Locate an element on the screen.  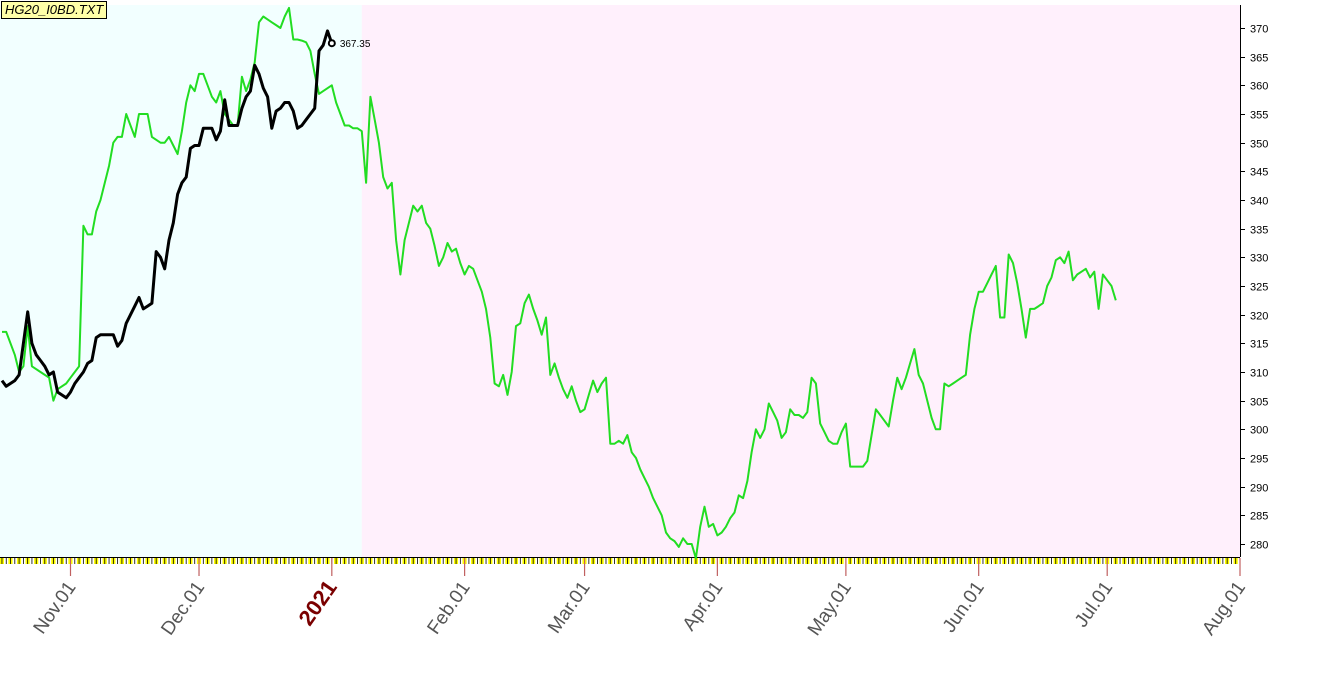
y-tick-label: 330 is located at coordinates (1259, 259).